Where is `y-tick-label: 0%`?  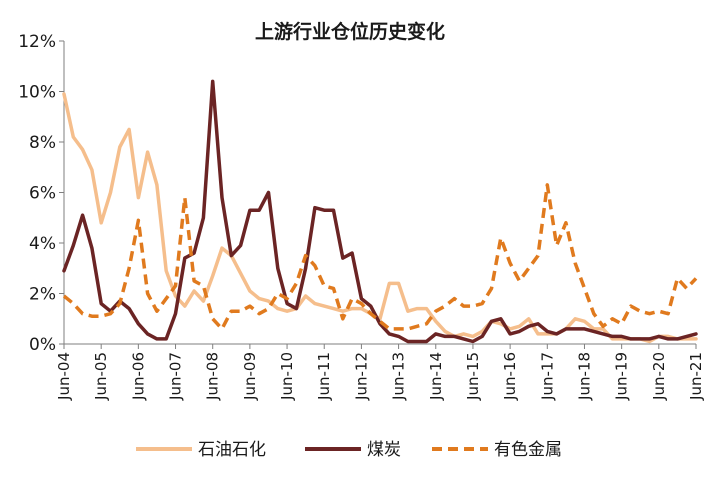
y-tick-label: 0% is located at coordinates (42, 345).